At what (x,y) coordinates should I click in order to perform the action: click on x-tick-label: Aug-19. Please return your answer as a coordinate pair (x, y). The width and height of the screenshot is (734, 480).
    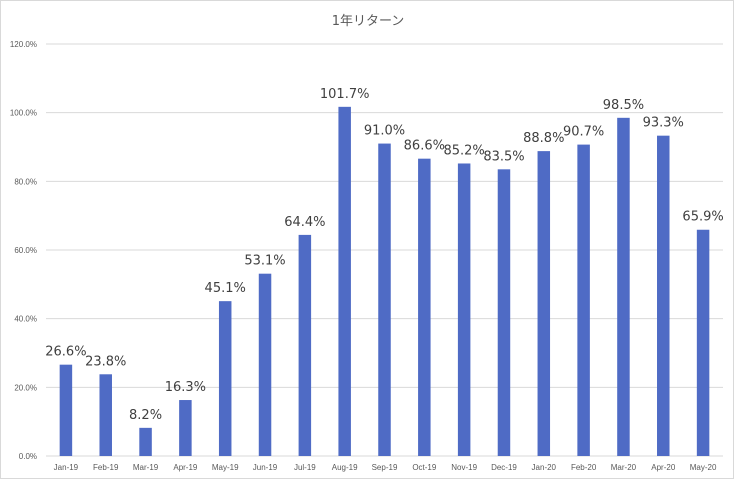
    Looking at the image, I should click on (345, 467).